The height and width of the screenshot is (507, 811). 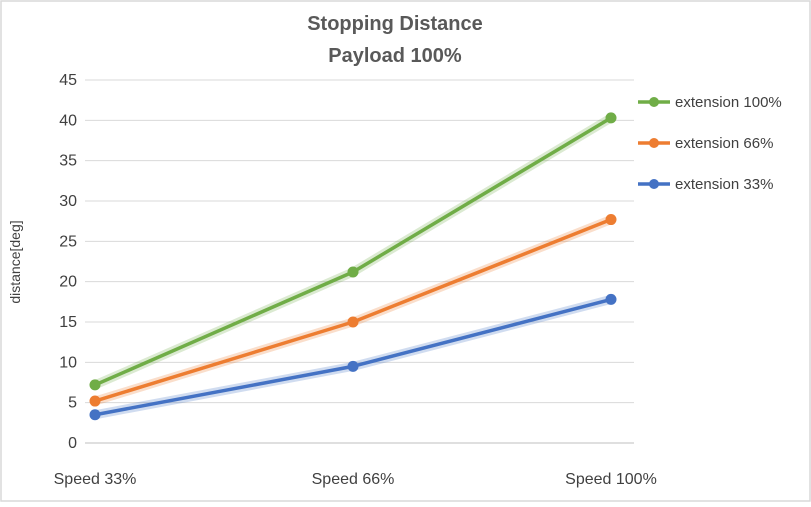 I want to click on x-tick-label: Speed 66%, so click(x=353, y=479).